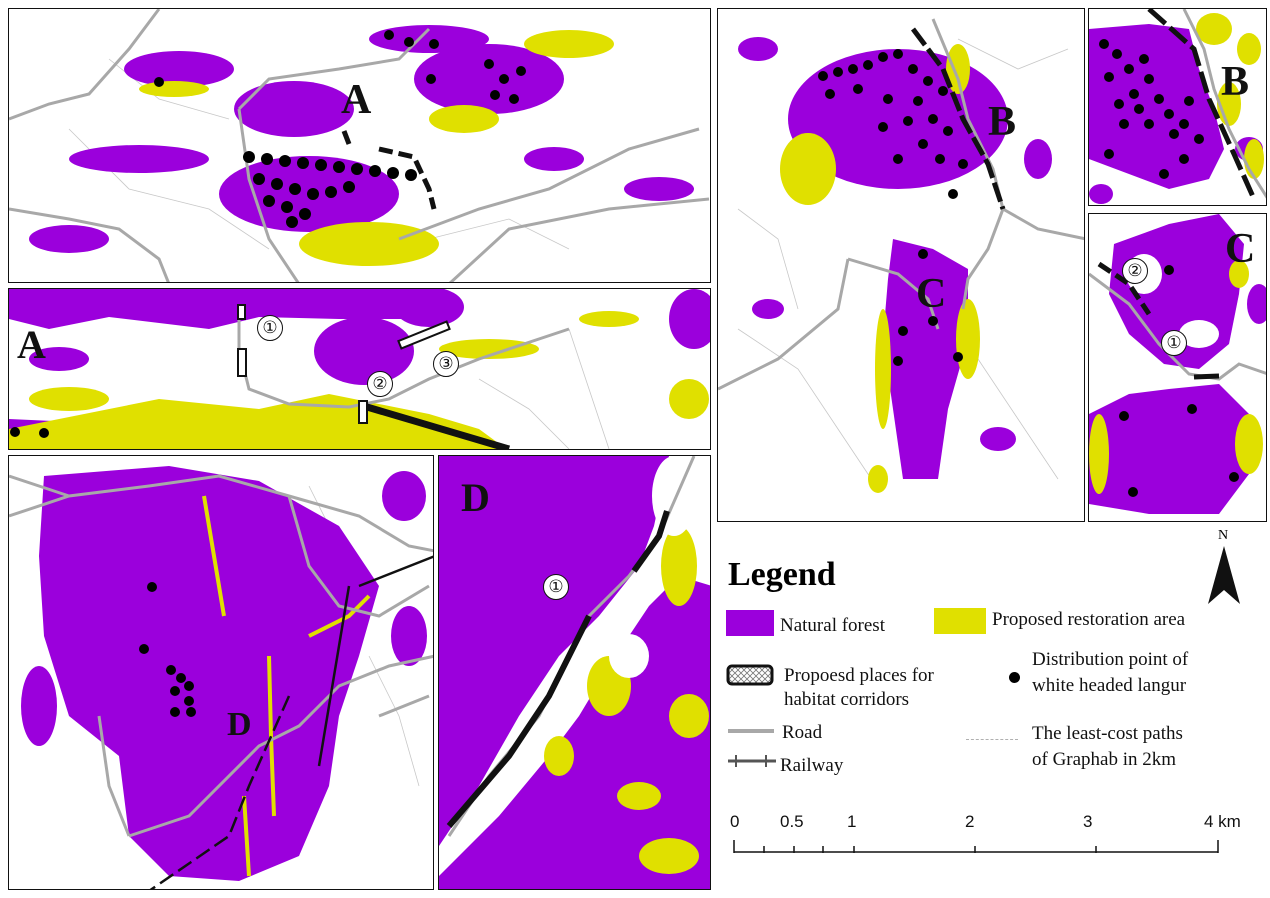  I want to click on legend-swatch-restoration, so click(960, 621).